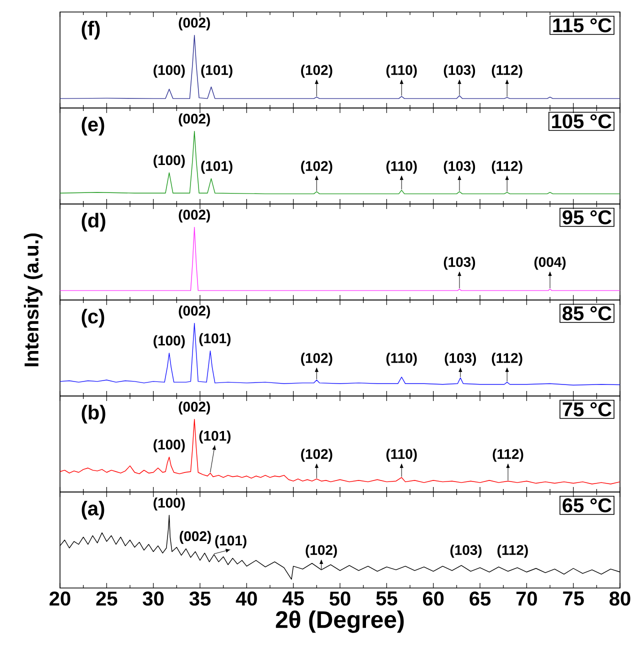 The height and width of the screenshot is (666, 634). Describe the element at coordinates (340, 599) in the screenshot. I see `x-tick-label: 50` at that location.